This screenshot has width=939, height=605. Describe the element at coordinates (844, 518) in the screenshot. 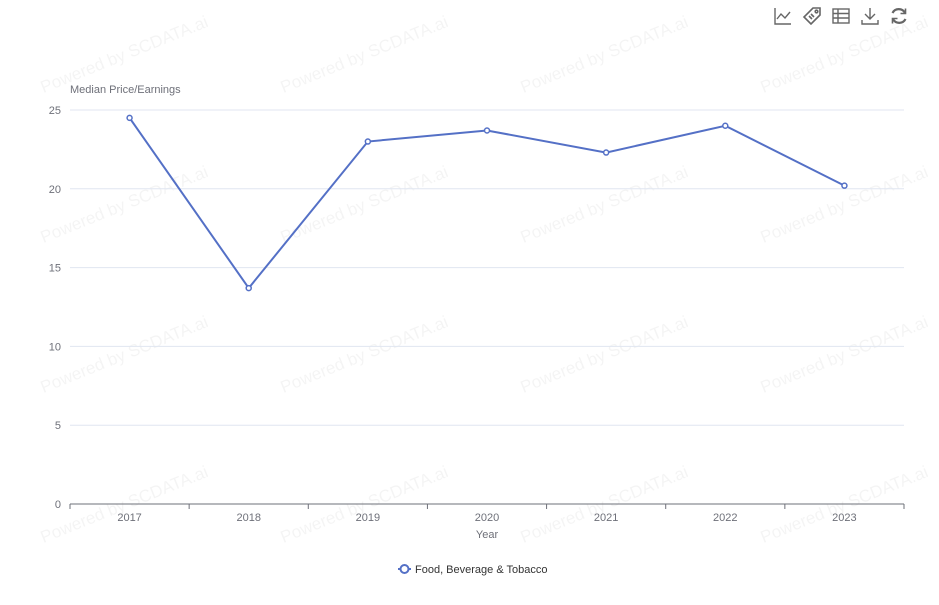

I see `x-tick-label: 2023` at that location.